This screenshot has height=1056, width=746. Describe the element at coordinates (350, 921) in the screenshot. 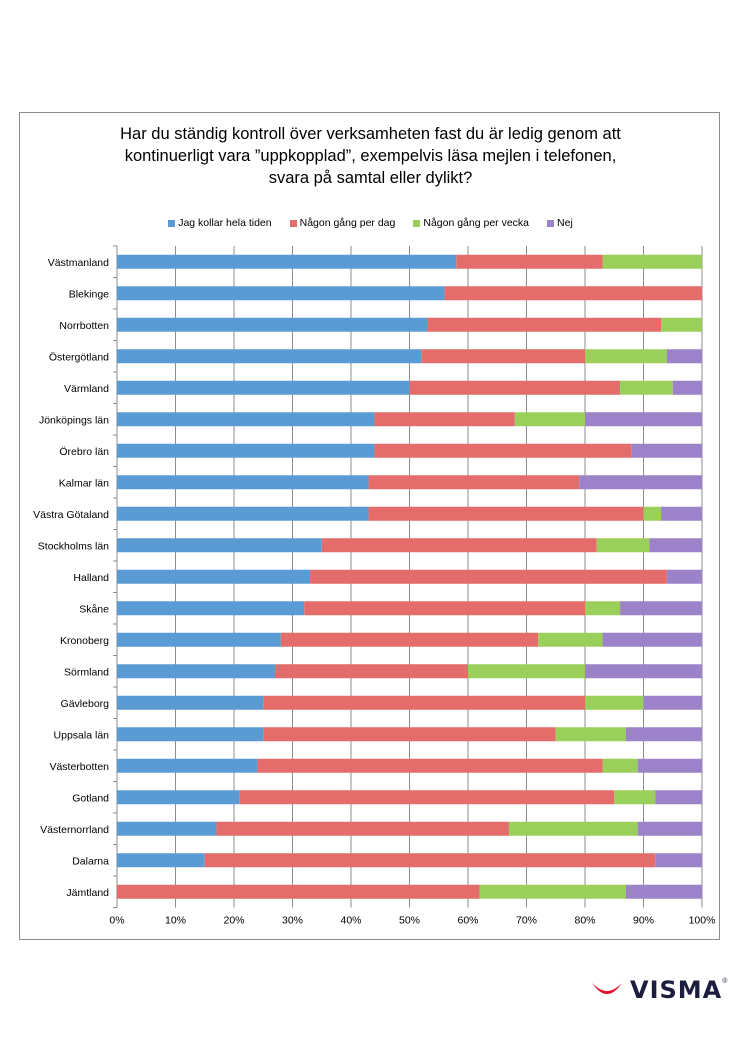

I see `x-tick-label: 40%` at that location.